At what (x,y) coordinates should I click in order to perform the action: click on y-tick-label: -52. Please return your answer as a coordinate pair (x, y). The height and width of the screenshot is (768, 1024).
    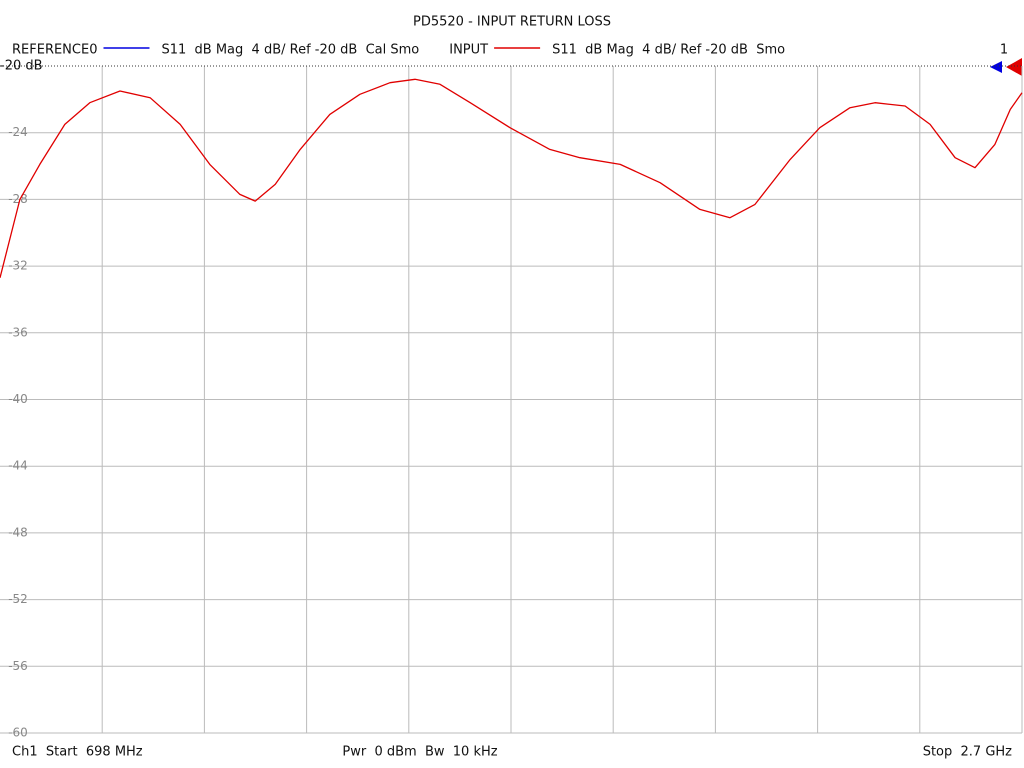
    Looking at the image, I should click on (18, 599).